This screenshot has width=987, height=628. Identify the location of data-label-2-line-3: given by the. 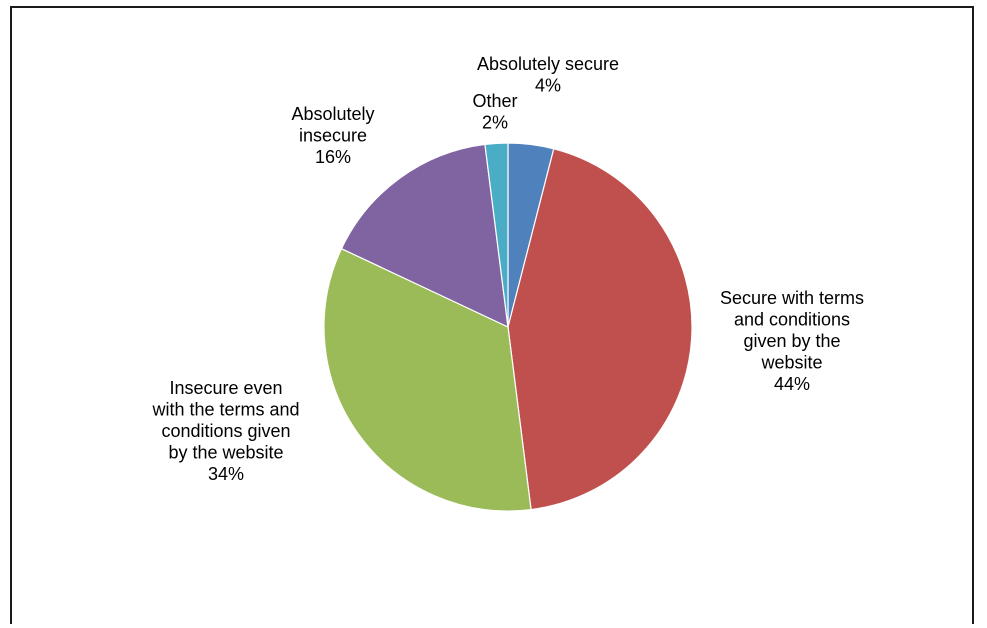
(791, 341).